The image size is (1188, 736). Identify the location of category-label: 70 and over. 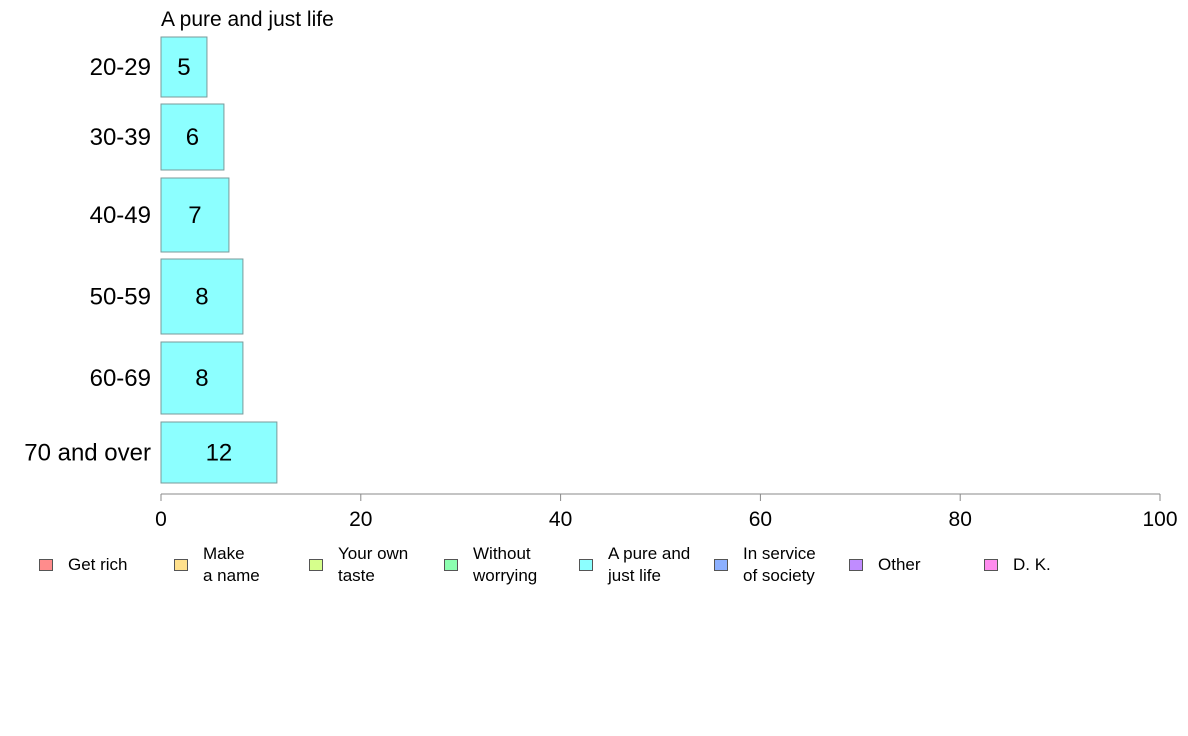
(87, 453).